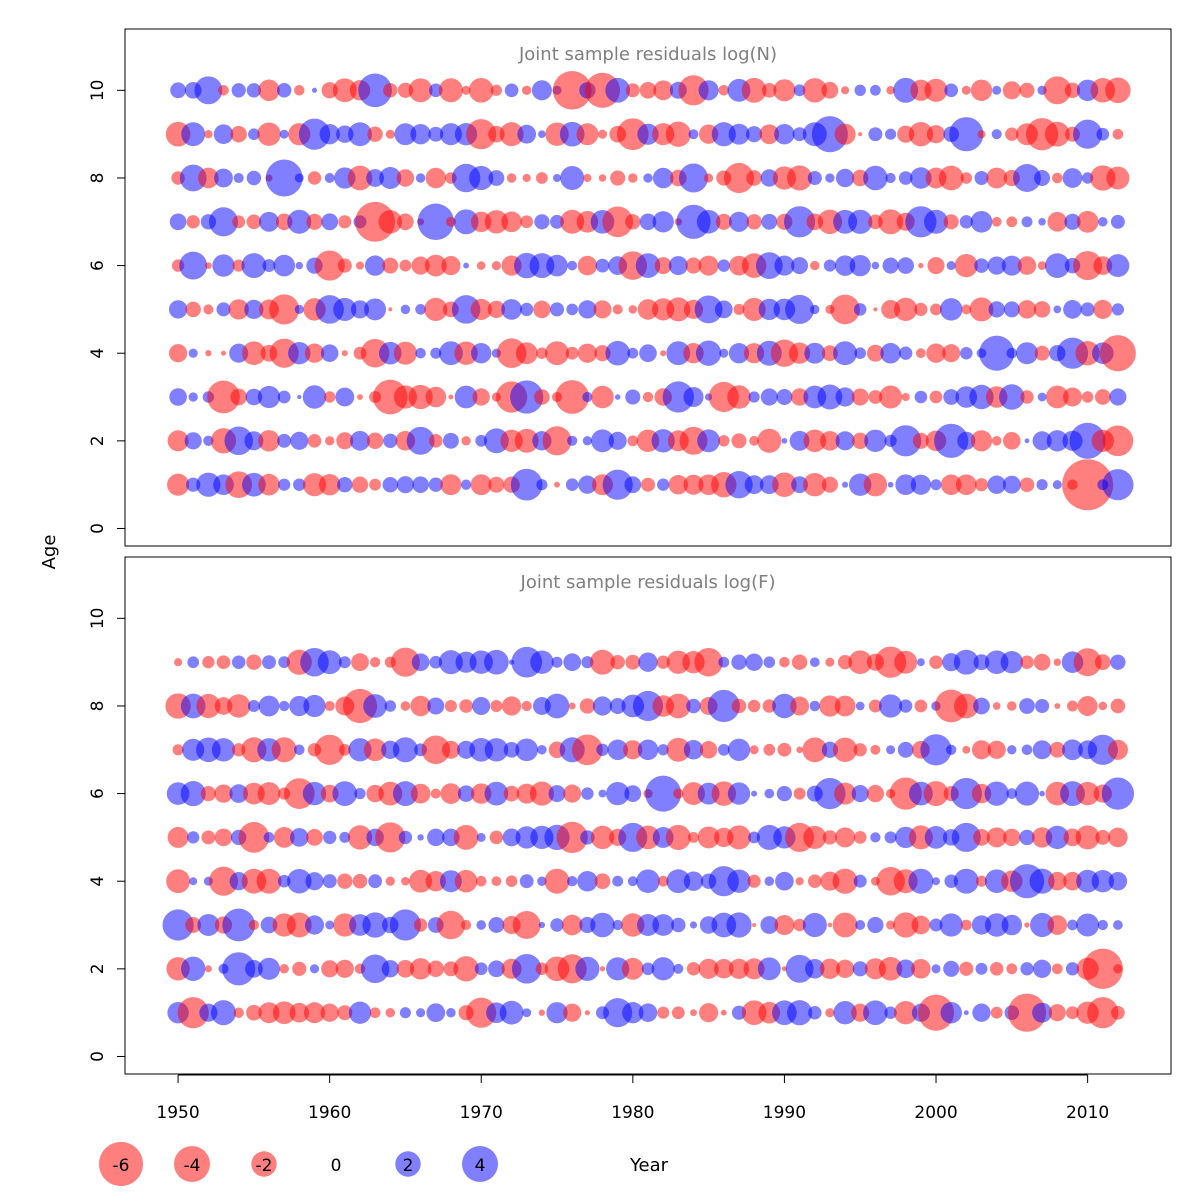 The height and width of the screenshot is (1204, 1200). I want to click on y-tick-label: 0, so click(98, 1056).